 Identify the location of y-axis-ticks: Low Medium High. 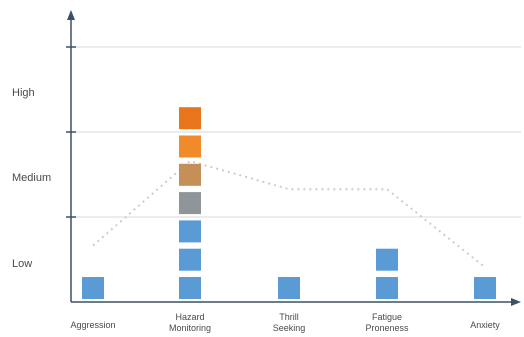
(44, 158).